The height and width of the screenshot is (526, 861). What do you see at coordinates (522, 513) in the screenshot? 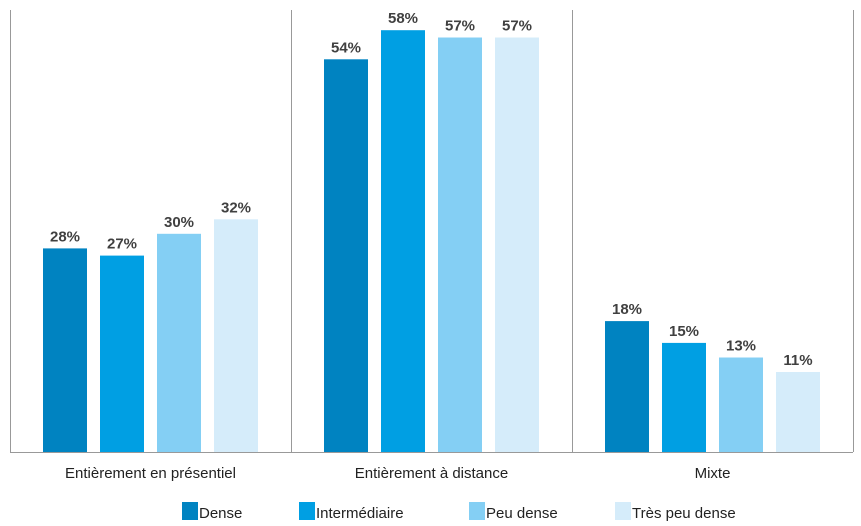
I see `legend-label: Peu dense` at bounding box center [522, 513].